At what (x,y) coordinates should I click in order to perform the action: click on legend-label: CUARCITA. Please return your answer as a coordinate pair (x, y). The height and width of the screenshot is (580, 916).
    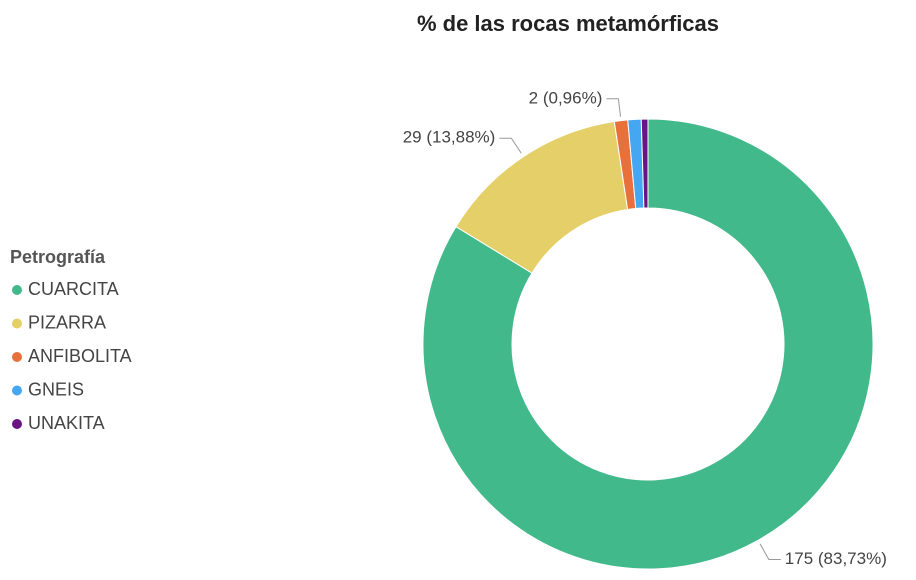
    Looking at the image, I should click on (73, 289).